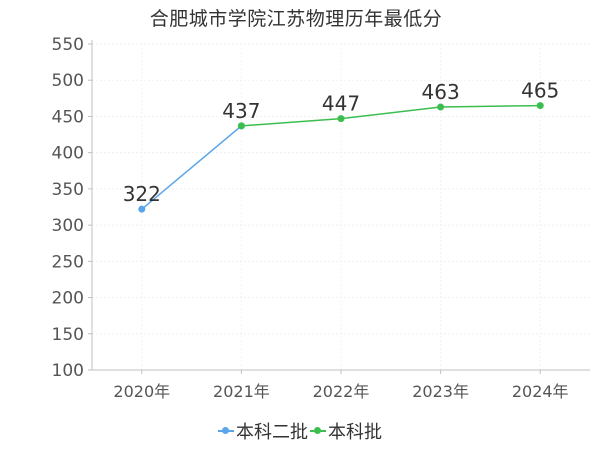  I want to click on legend-item-series-2: 本科批, so click(346, 431).